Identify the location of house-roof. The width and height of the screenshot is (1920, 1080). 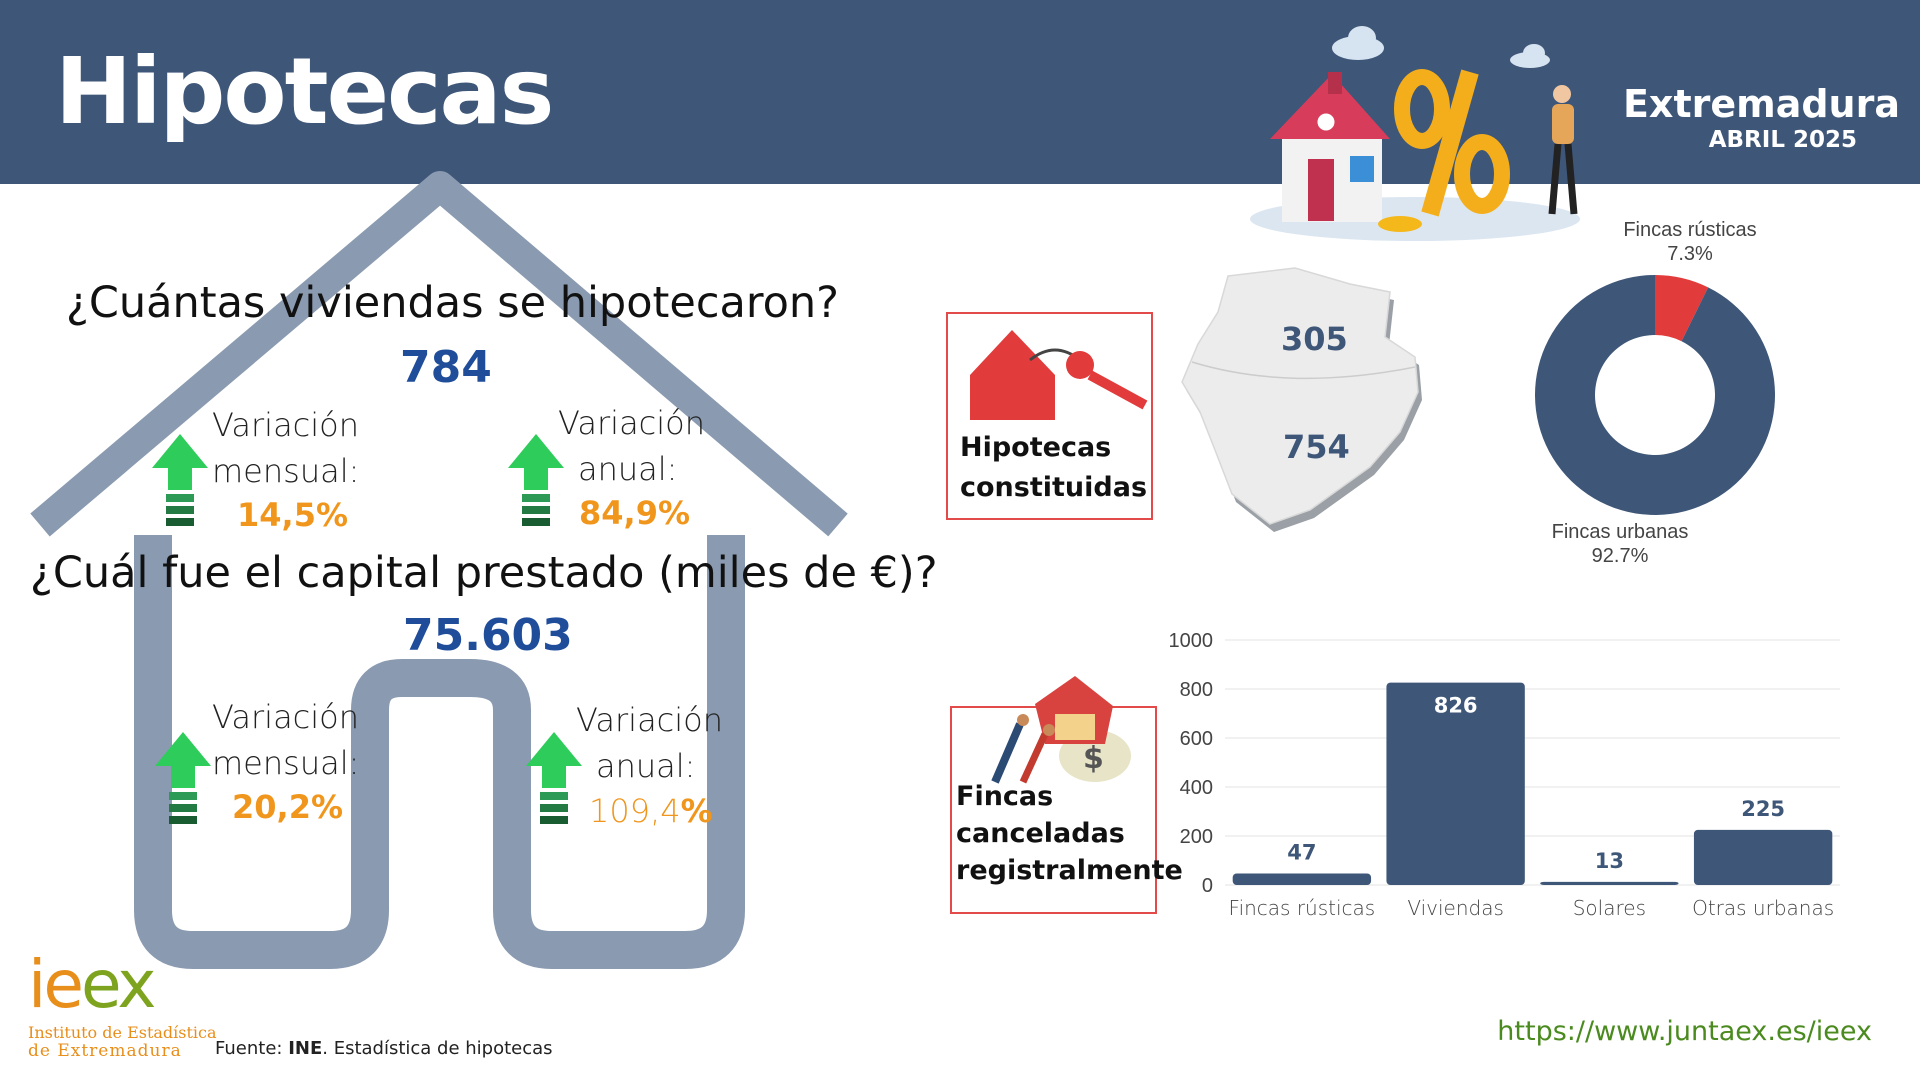
(439, 354).